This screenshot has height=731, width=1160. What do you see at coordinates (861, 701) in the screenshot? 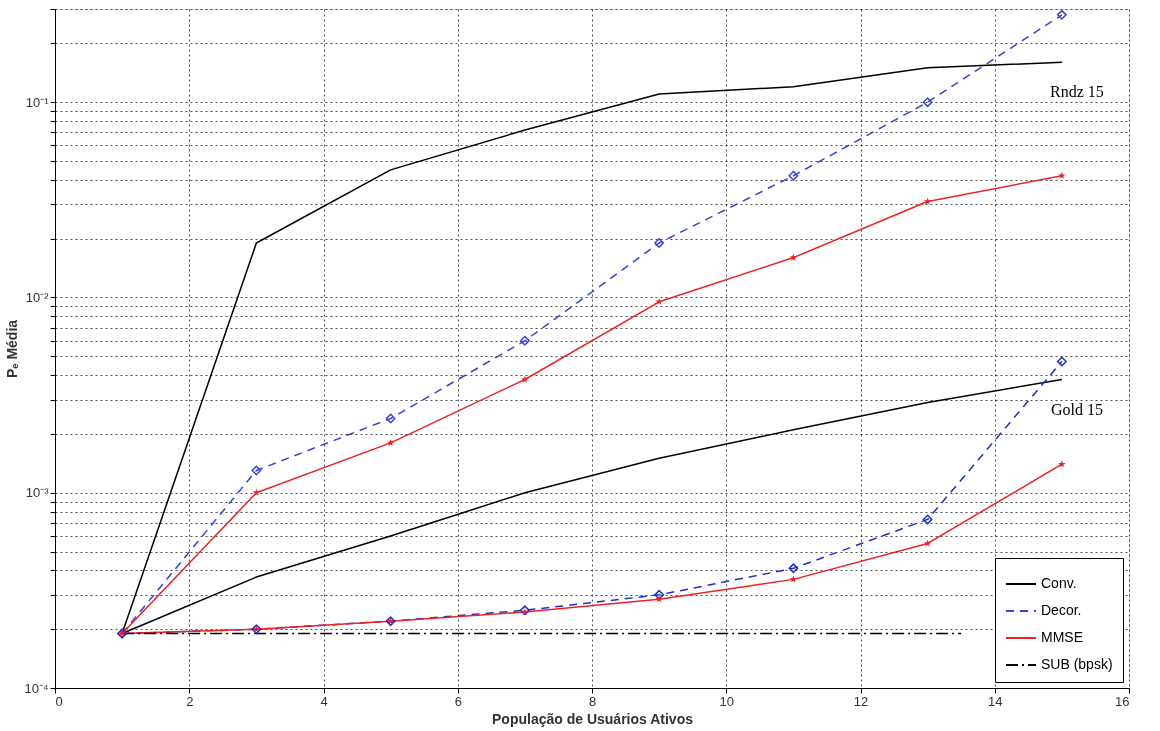
I see `x-tick-label: 12` at bounding box center [861, 701].